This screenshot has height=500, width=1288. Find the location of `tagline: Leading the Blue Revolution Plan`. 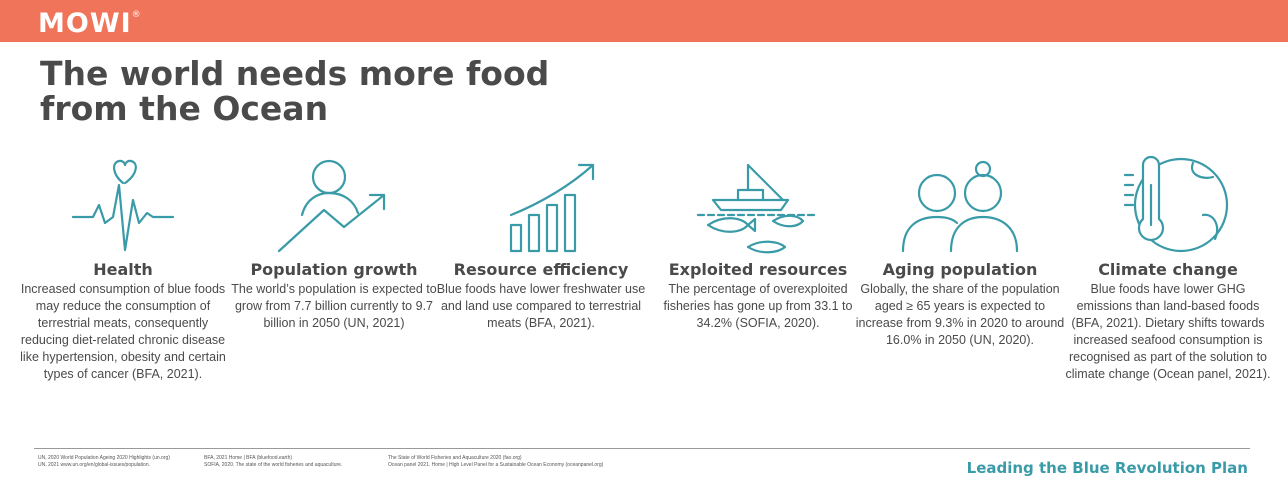

tagline: Leading the Blue Revolution Plan is located at coordinates (1107, 468).